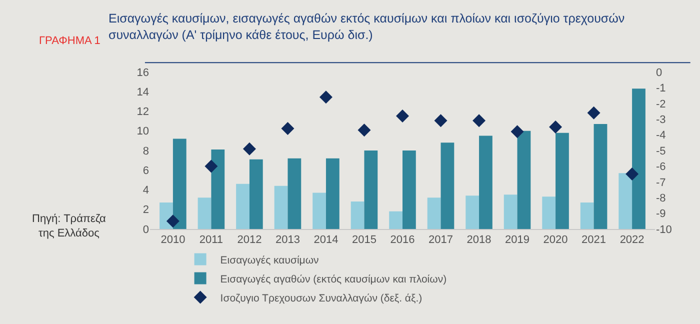  What do you see at coordinates (632, 240) in the screenshot?
I see `x-tick-label: 2022` at bounding box center [632, 240].